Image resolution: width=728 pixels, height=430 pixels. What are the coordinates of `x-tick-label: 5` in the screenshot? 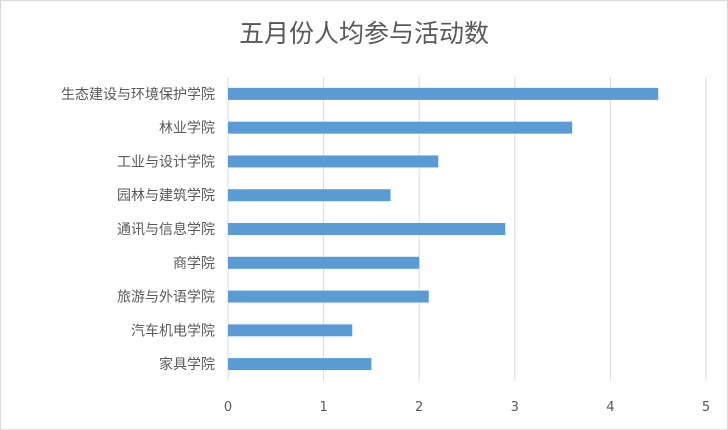 It's located at (706, 407).